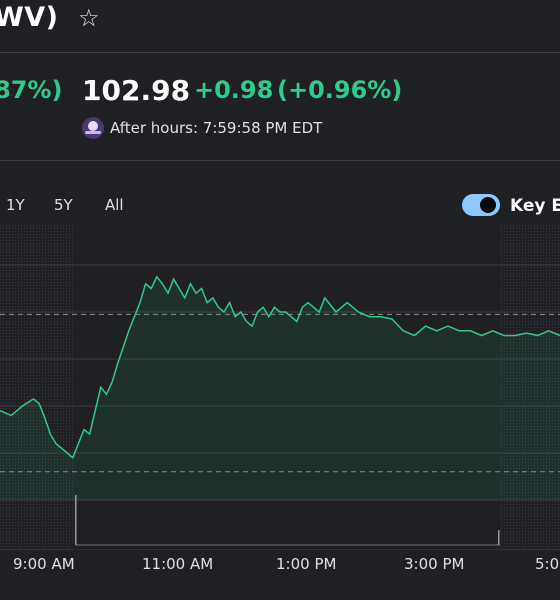  I want to click on after-hours-change: +0.98, so click(234, 90).